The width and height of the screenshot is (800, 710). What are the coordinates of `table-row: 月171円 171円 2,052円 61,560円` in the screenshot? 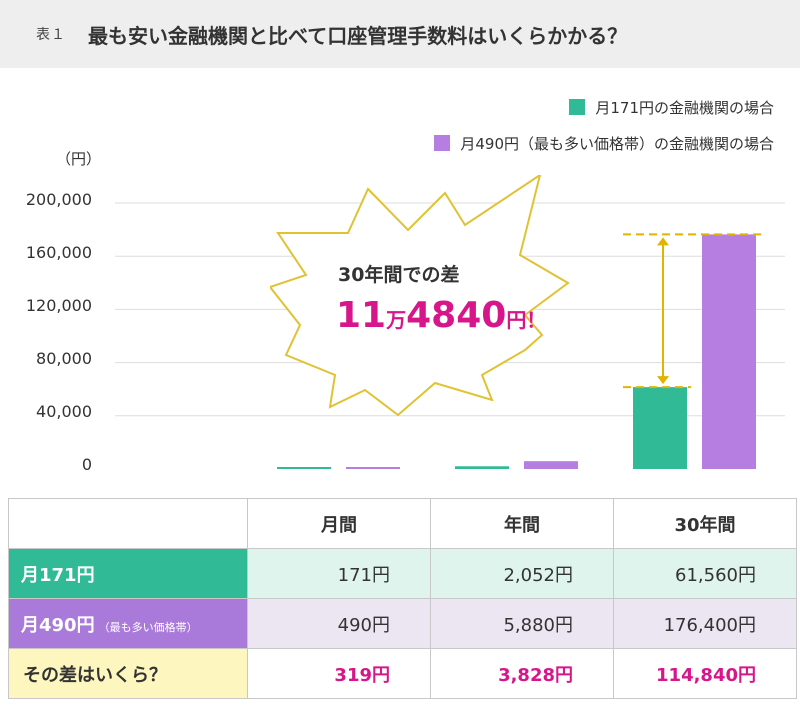 It's located at (402, 573).